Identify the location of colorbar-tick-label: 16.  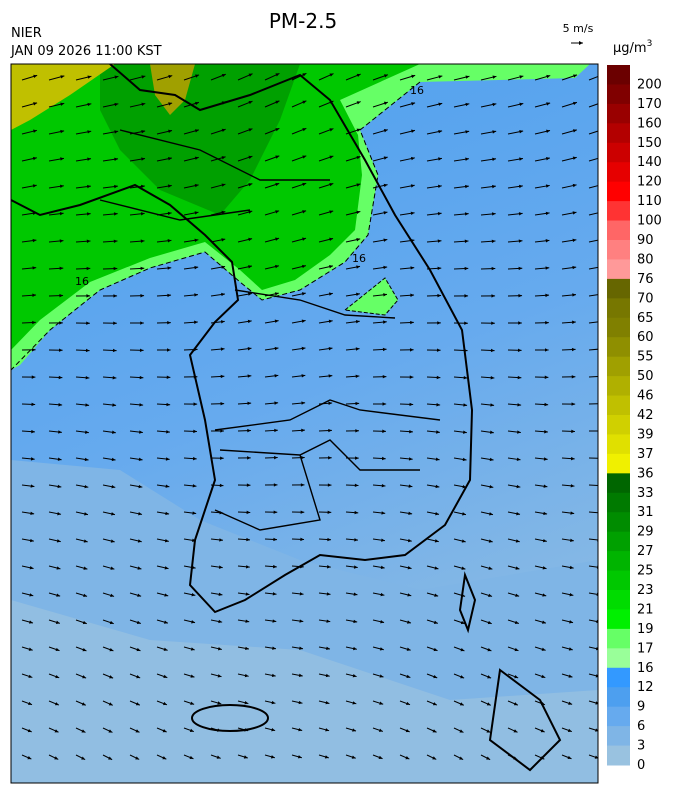
(645, 668).